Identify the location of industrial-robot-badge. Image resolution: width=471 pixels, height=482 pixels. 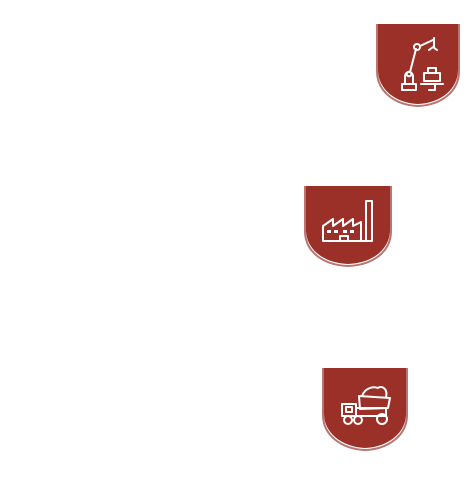
(418, 65).